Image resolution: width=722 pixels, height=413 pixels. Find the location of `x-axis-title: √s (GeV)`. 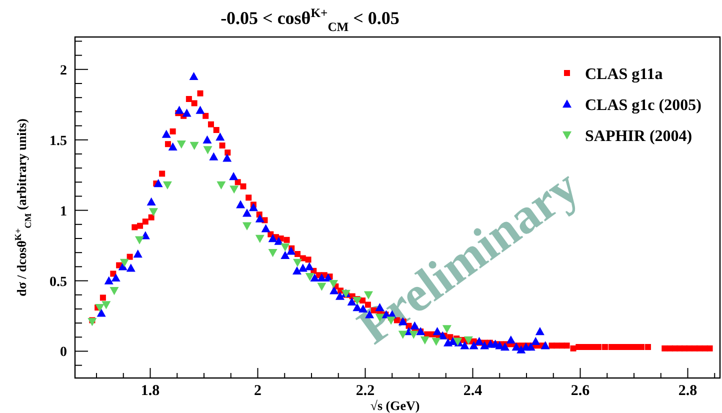

x-axis-title: √s (GeV) is located at coordinates (395, 405).